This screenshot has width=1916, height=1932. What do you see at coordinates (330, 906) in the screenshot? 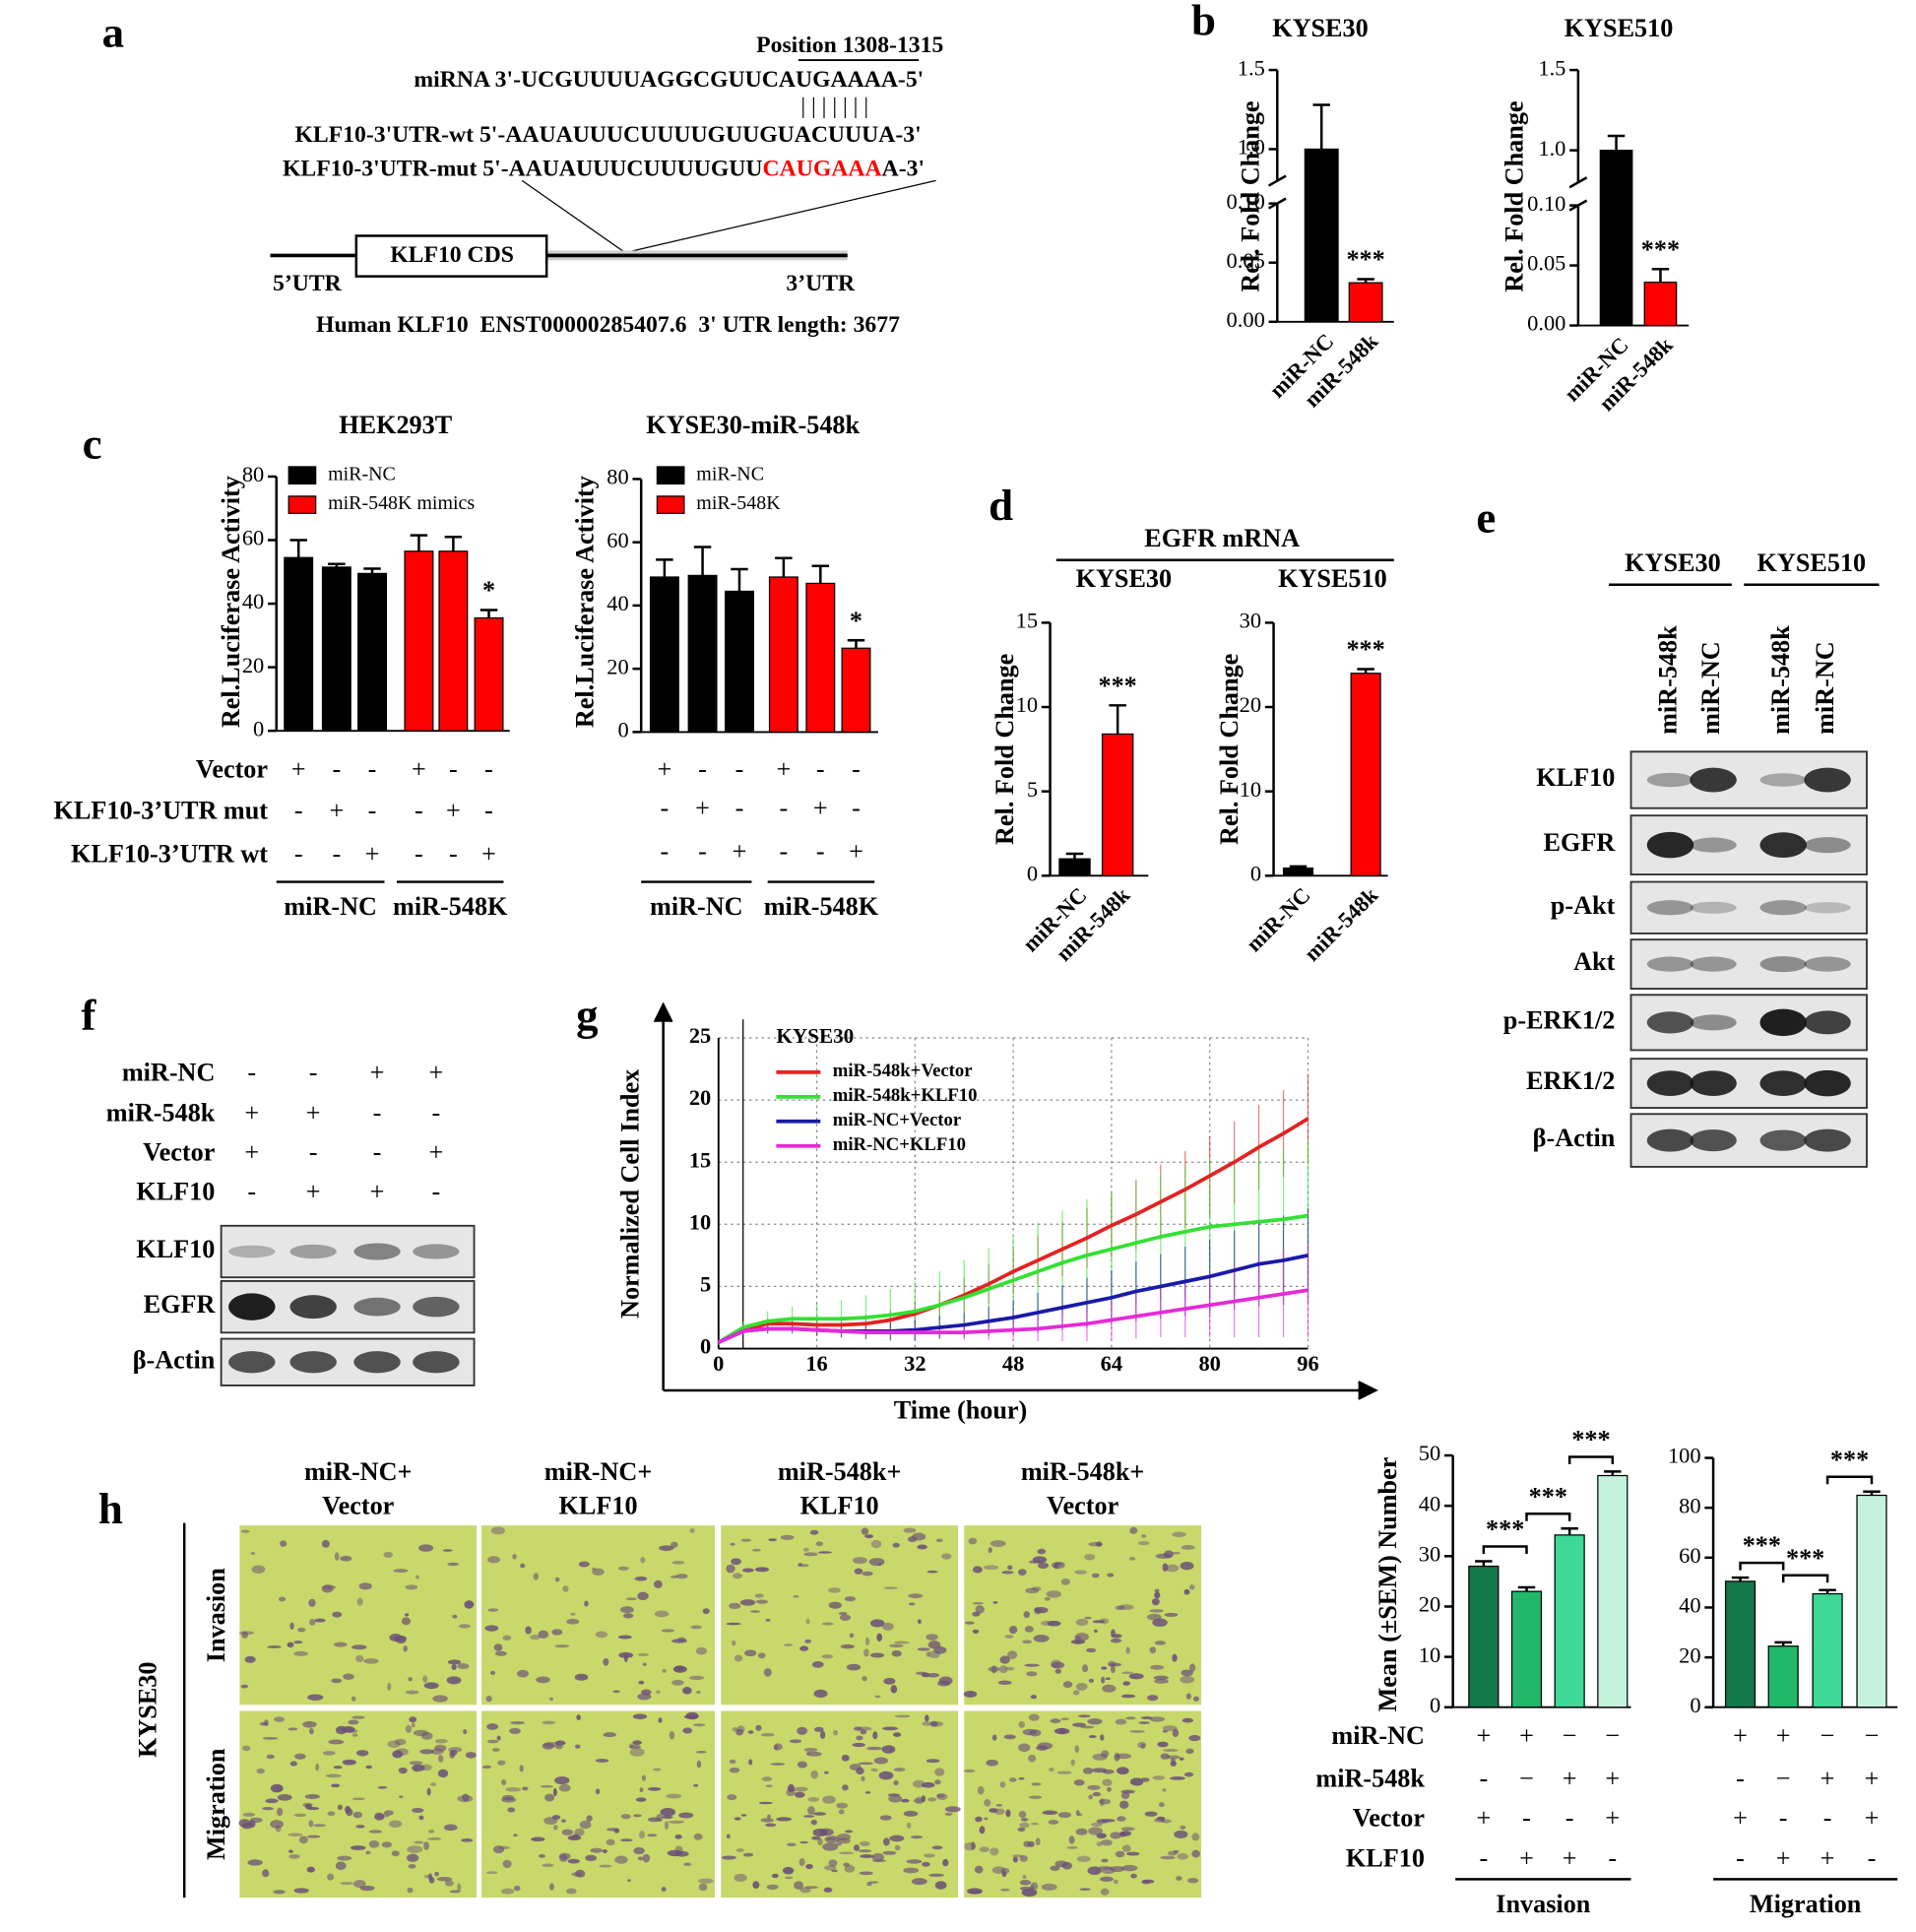
I see `group-label: miR-NC` at bounding box center [330, 906].